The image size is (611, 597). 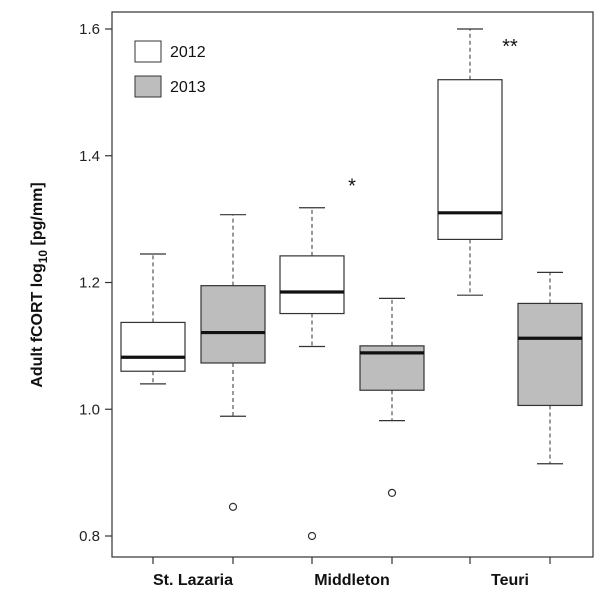 I want to click on box-2013-st-lazaria, so click(x=233, y=363).